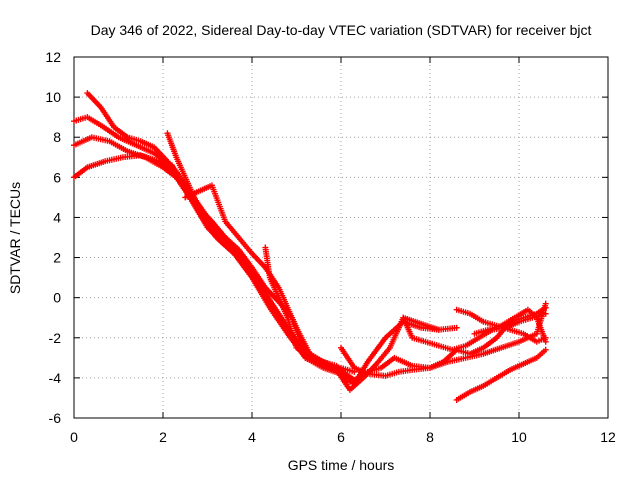 This screenshot has height=480, width=640. Describe the element at coordinates (57, 298) in the screenshot. I see `y-tick-label: 0` at that location.